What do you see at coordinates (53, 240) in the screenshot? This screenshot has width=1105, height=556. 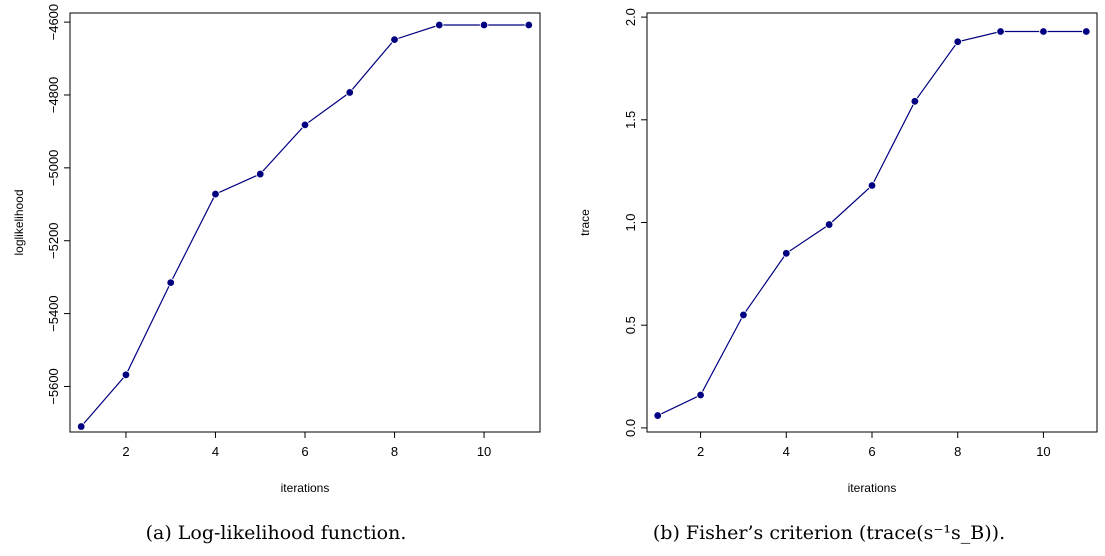 I see `loglik-y-tick-label: −5200` at bounding box center [53, 240].